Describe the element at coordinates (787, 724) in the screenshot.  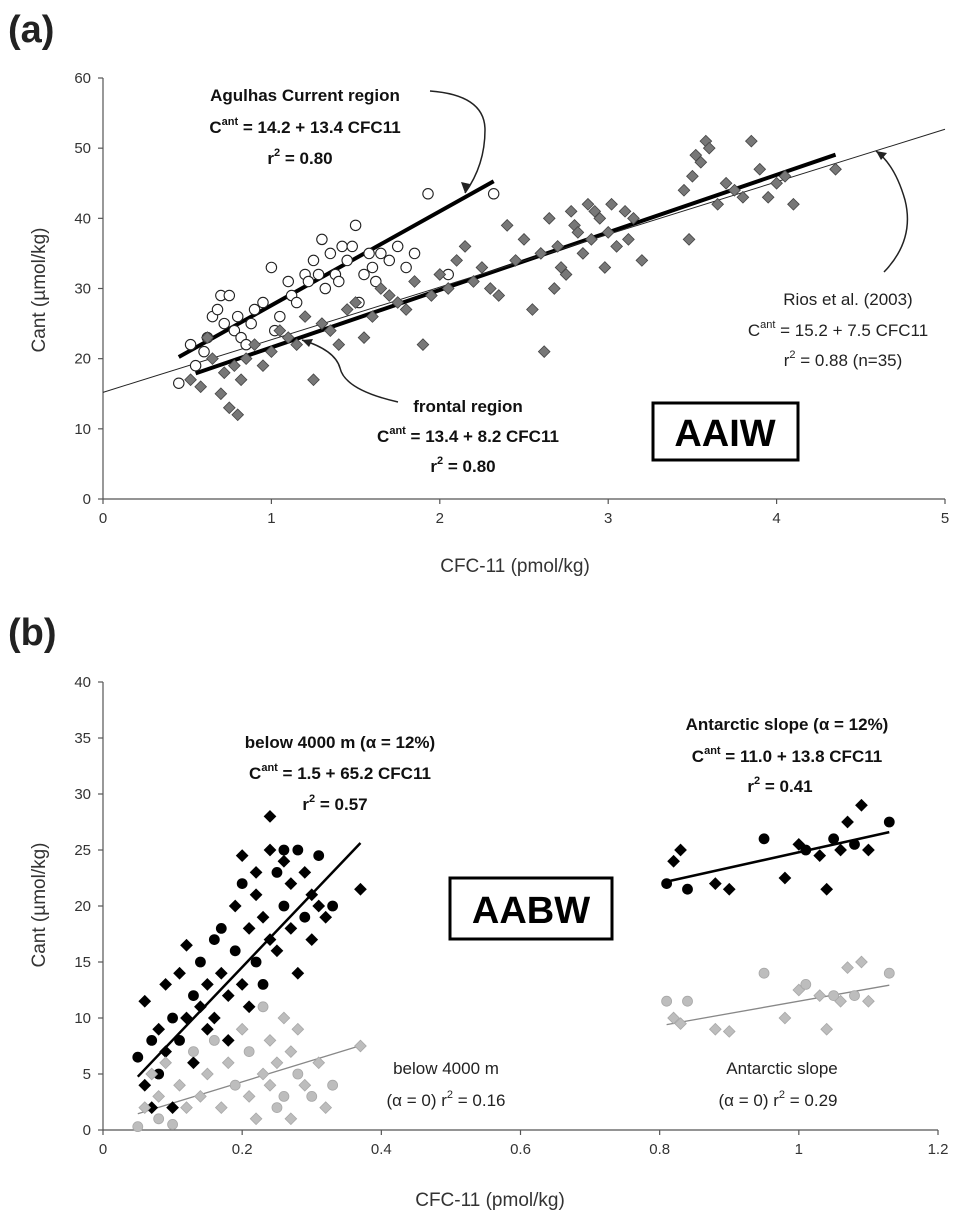
I see `annotation-antarctic-slope-alpha12-title: Antarctic slope (α = 12%)` at that location.